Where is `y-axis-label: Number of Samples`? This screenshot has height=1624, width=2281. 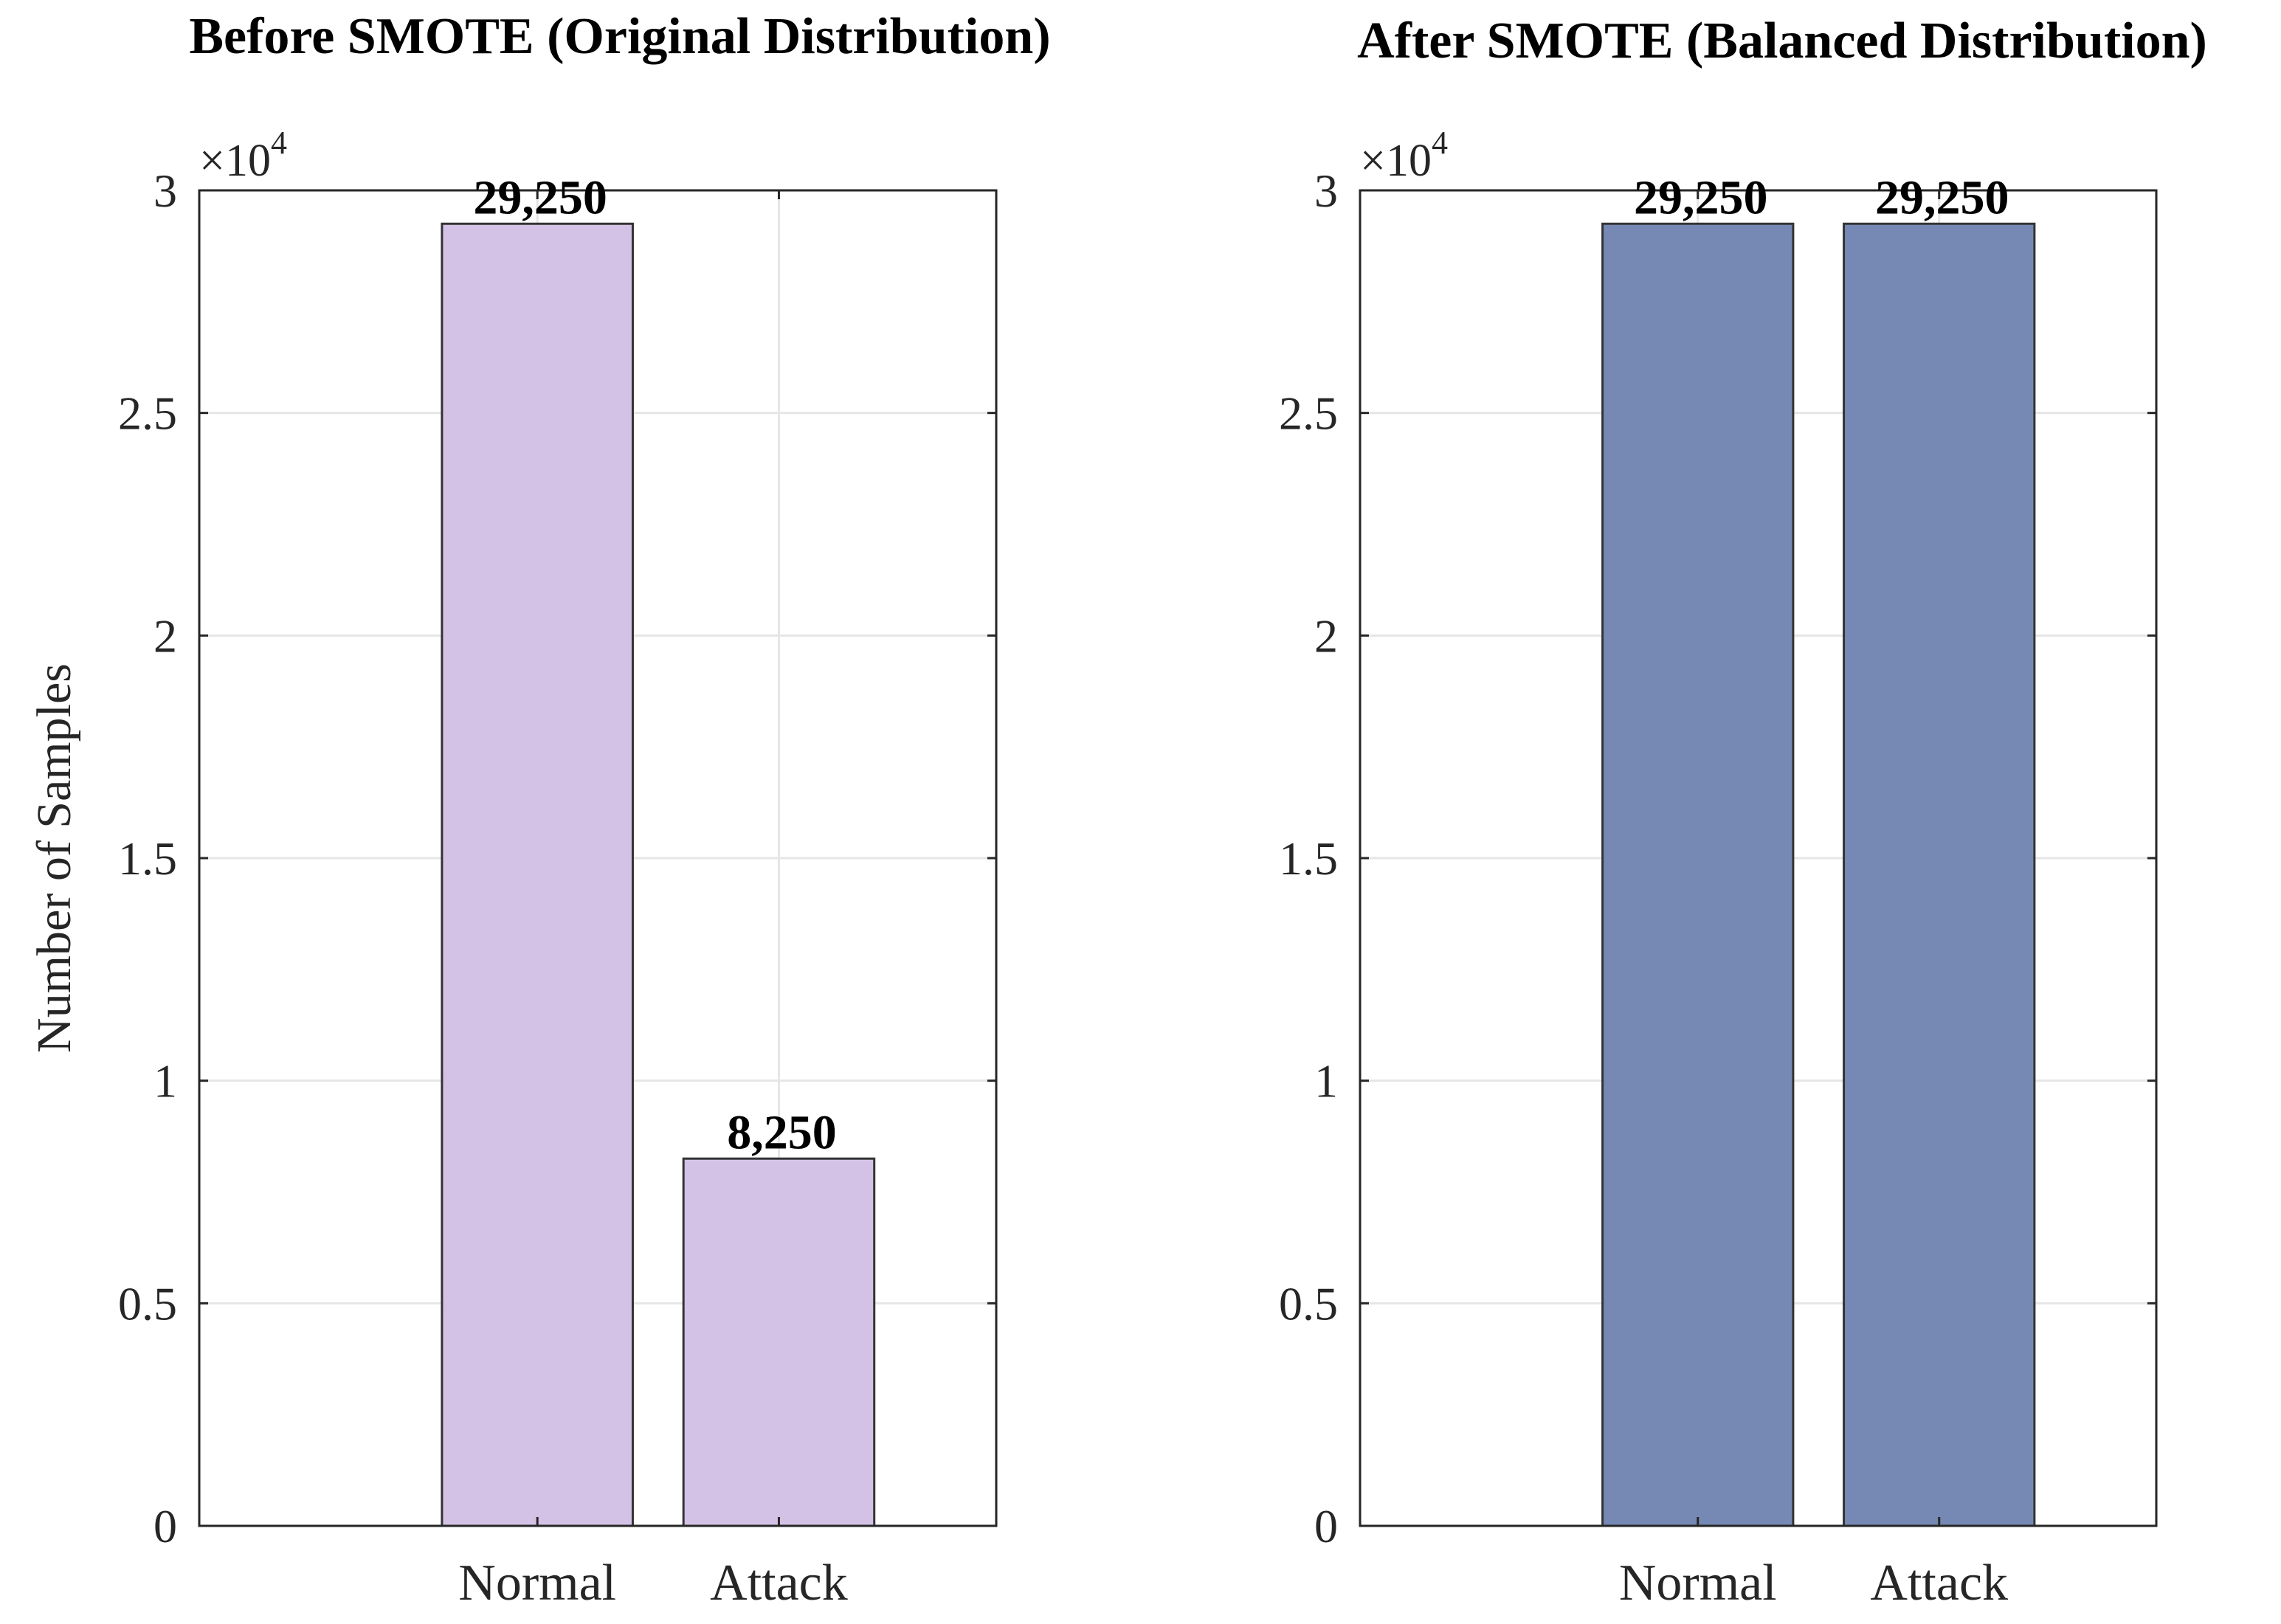 y-axis-label: Number of Samples is located at coordinates (54, 858).